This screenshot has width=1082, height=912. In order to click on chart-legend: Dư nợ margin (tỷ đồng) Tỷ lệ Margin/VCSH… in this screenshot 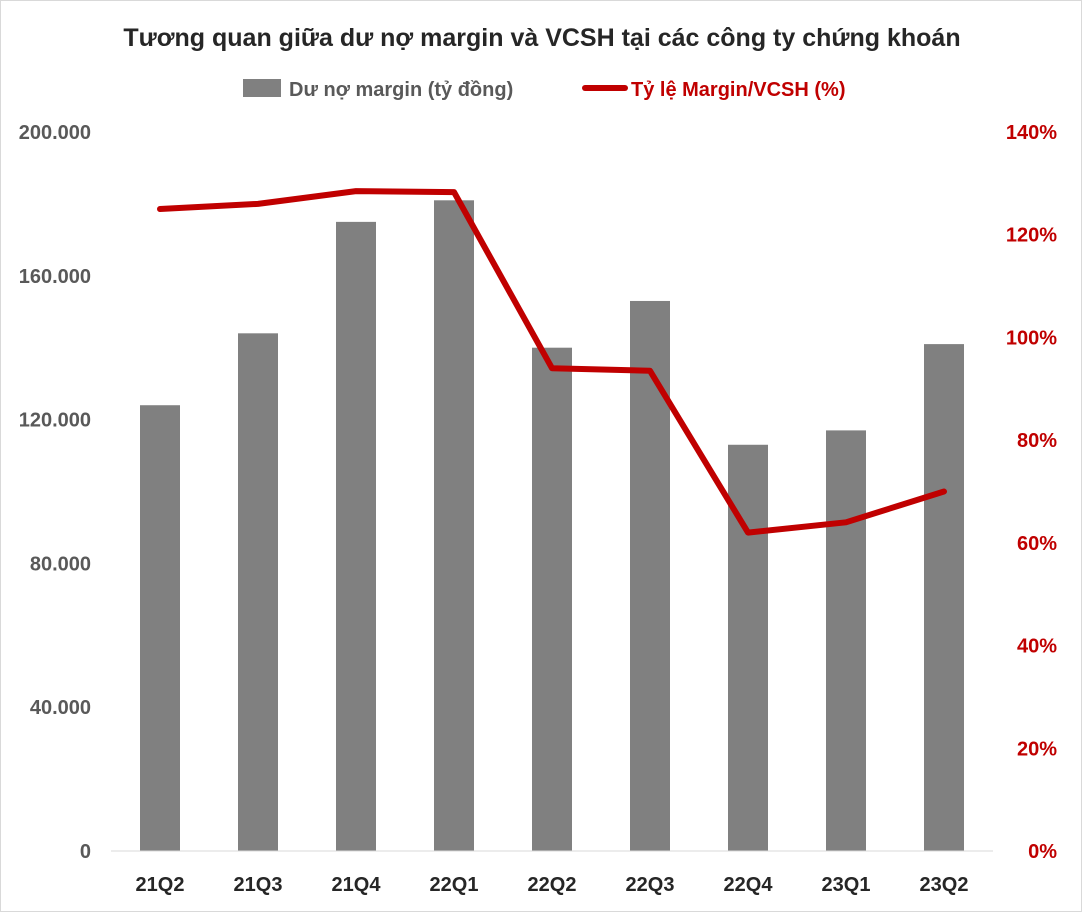, I will do `click(544, 90)`.